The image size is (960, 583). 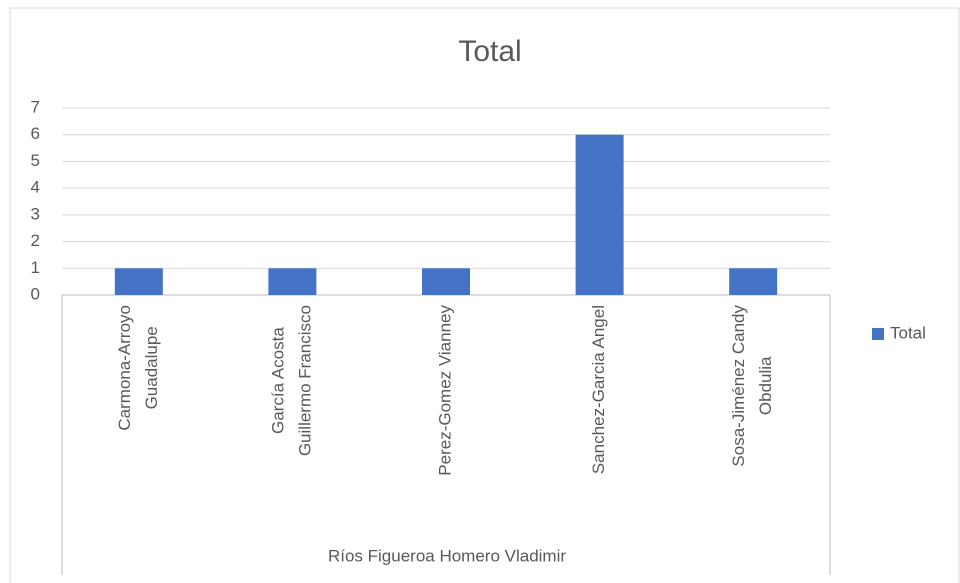 What do you see at coordinates (738, 386) in the screenshot?
I see `x-tick-label: Sosa-Jiménez Candy` at bounding box center [738, 386].